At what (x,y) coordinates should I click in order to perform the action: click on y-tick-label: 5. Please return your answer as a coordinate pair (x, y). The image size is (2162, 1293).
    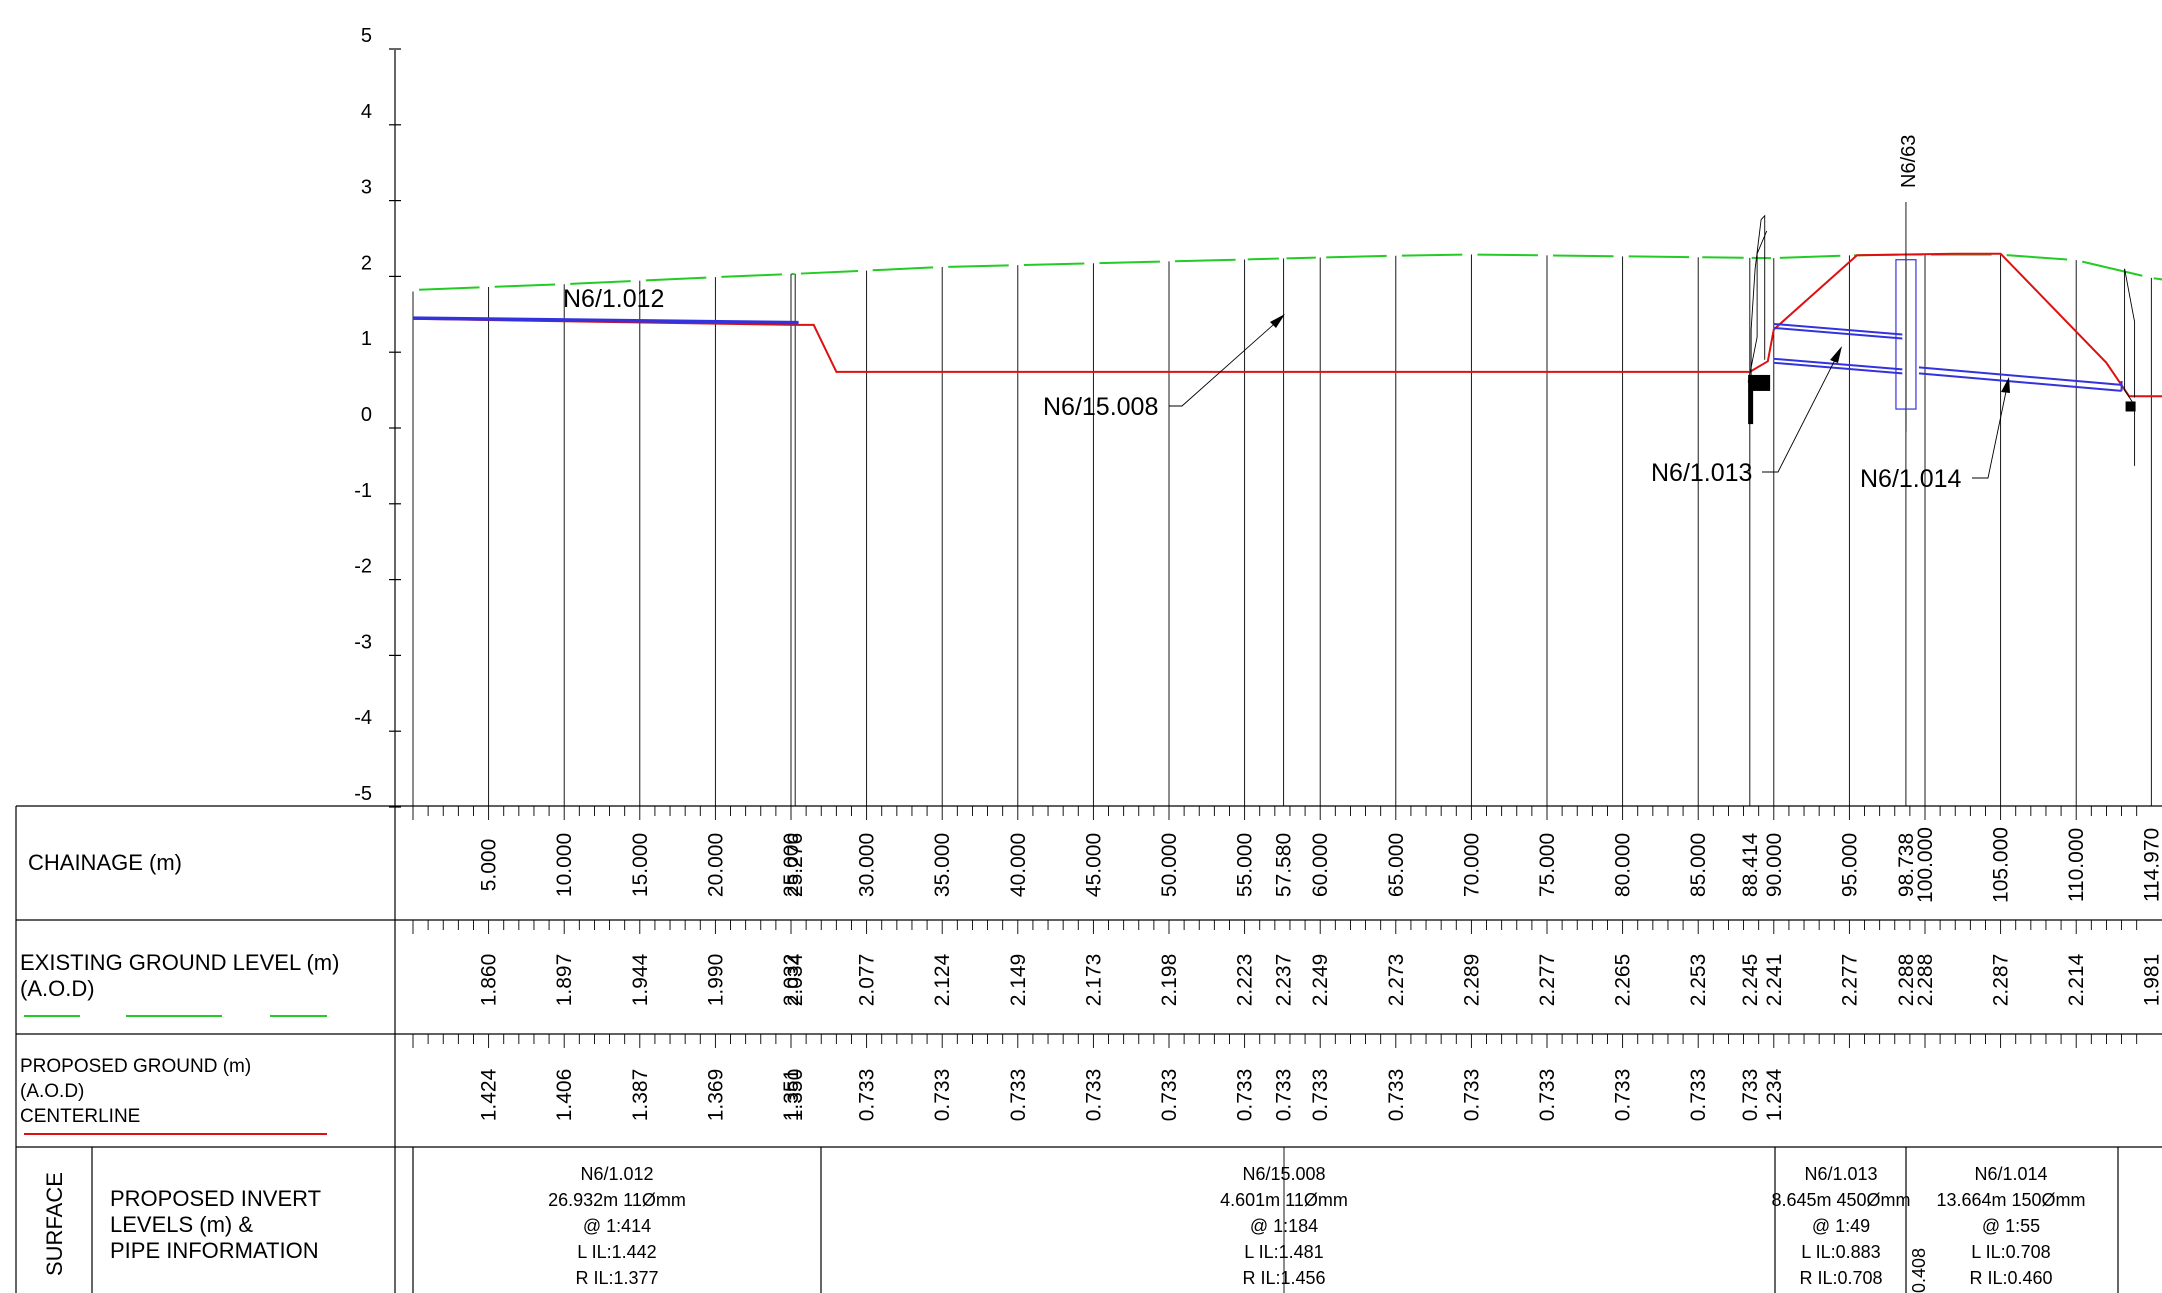
    Looking at the image, I should click on (366, 36).